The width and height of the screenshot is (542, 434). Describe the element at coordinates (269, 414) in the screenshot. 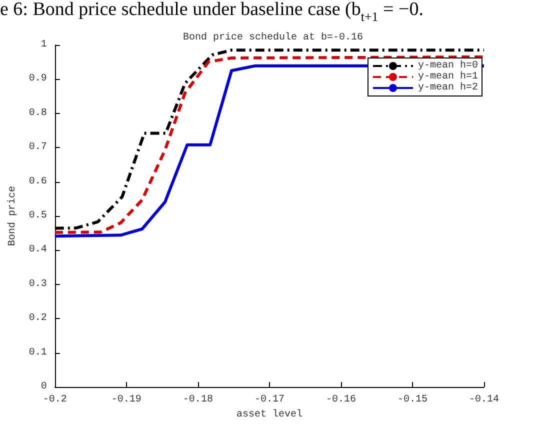

I see `x-axis-title: asset level` at that location.